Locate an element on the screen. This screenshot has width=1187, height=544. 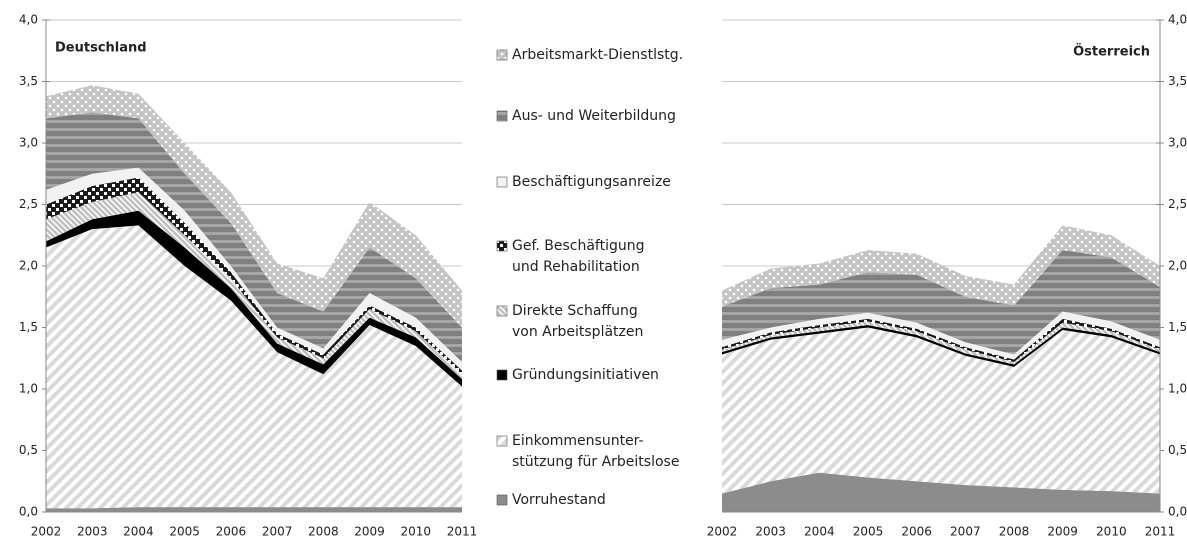
chart-title: Deutschland is located at coordinates (101, 48).